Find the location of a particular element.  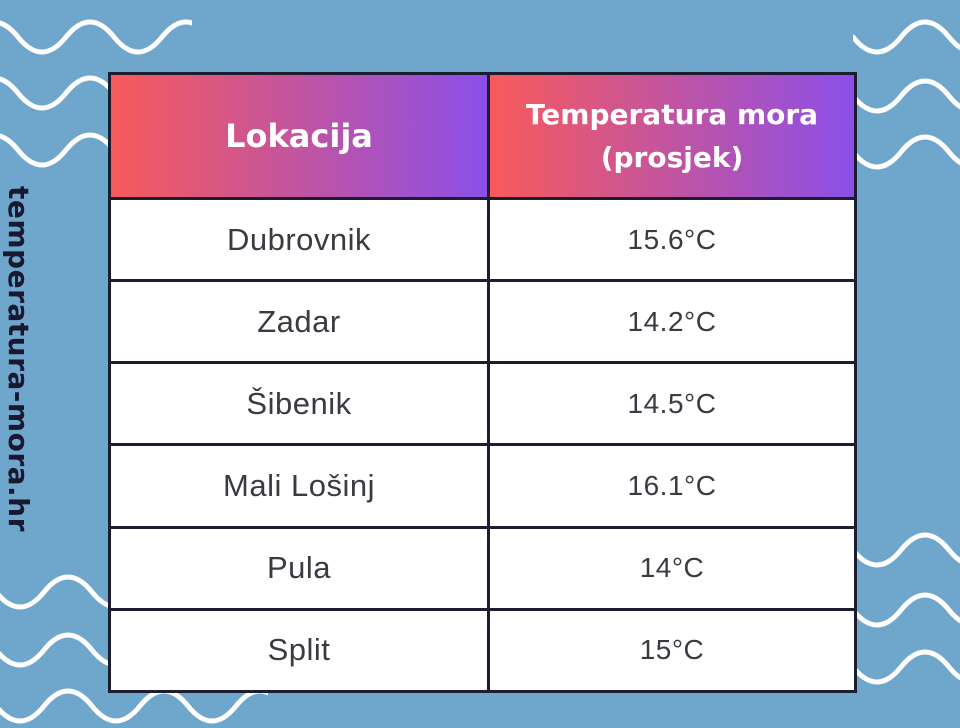

table-row-temperature-cell: 14.5°C is located at coordinates (672, 404).